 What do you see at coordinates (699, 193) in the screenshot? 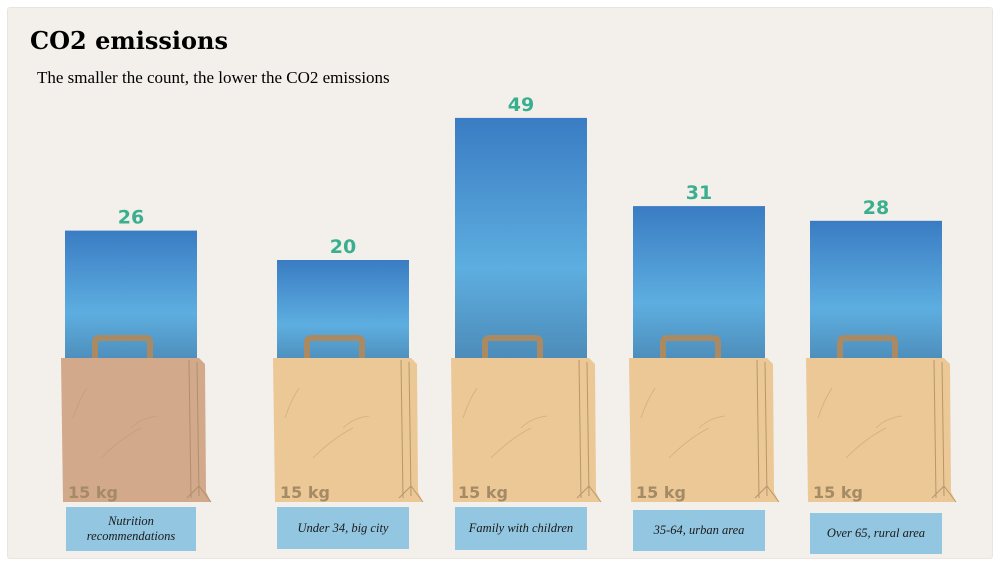
I see `bar-value-label: 31` at bounding box center [699, 193].